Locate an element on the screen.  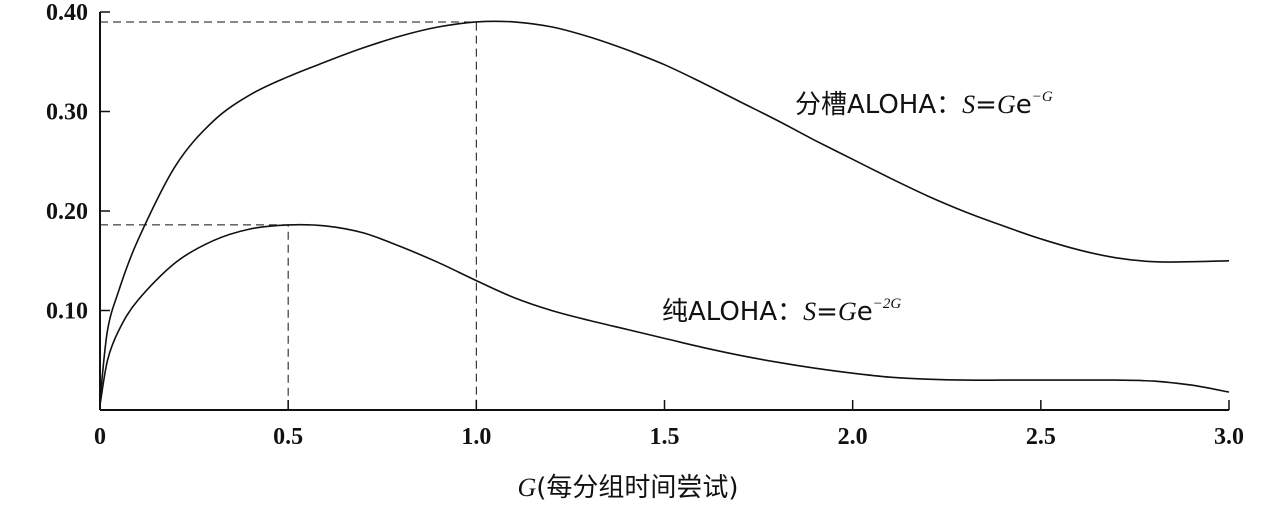
peak-reference-line is located at coordinates (194, 317).